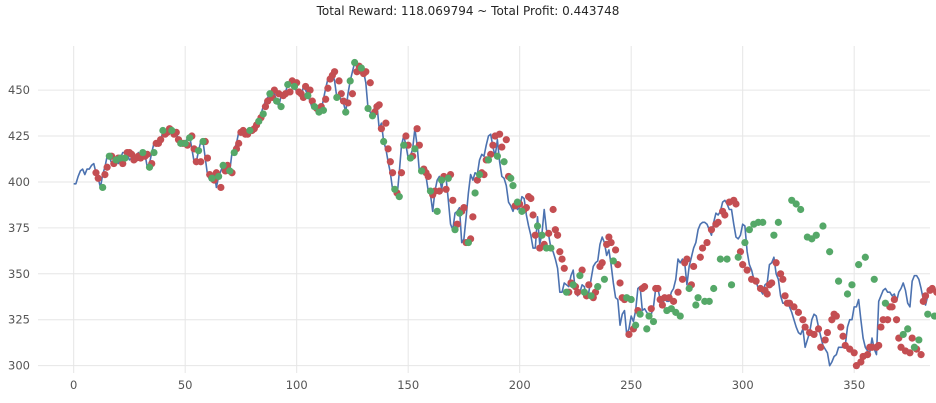 This screenshot has width=936, height=403. Describe the element at coordinates (73, 385) in the screenshot. I see `x-tick-label: 0` at that location.